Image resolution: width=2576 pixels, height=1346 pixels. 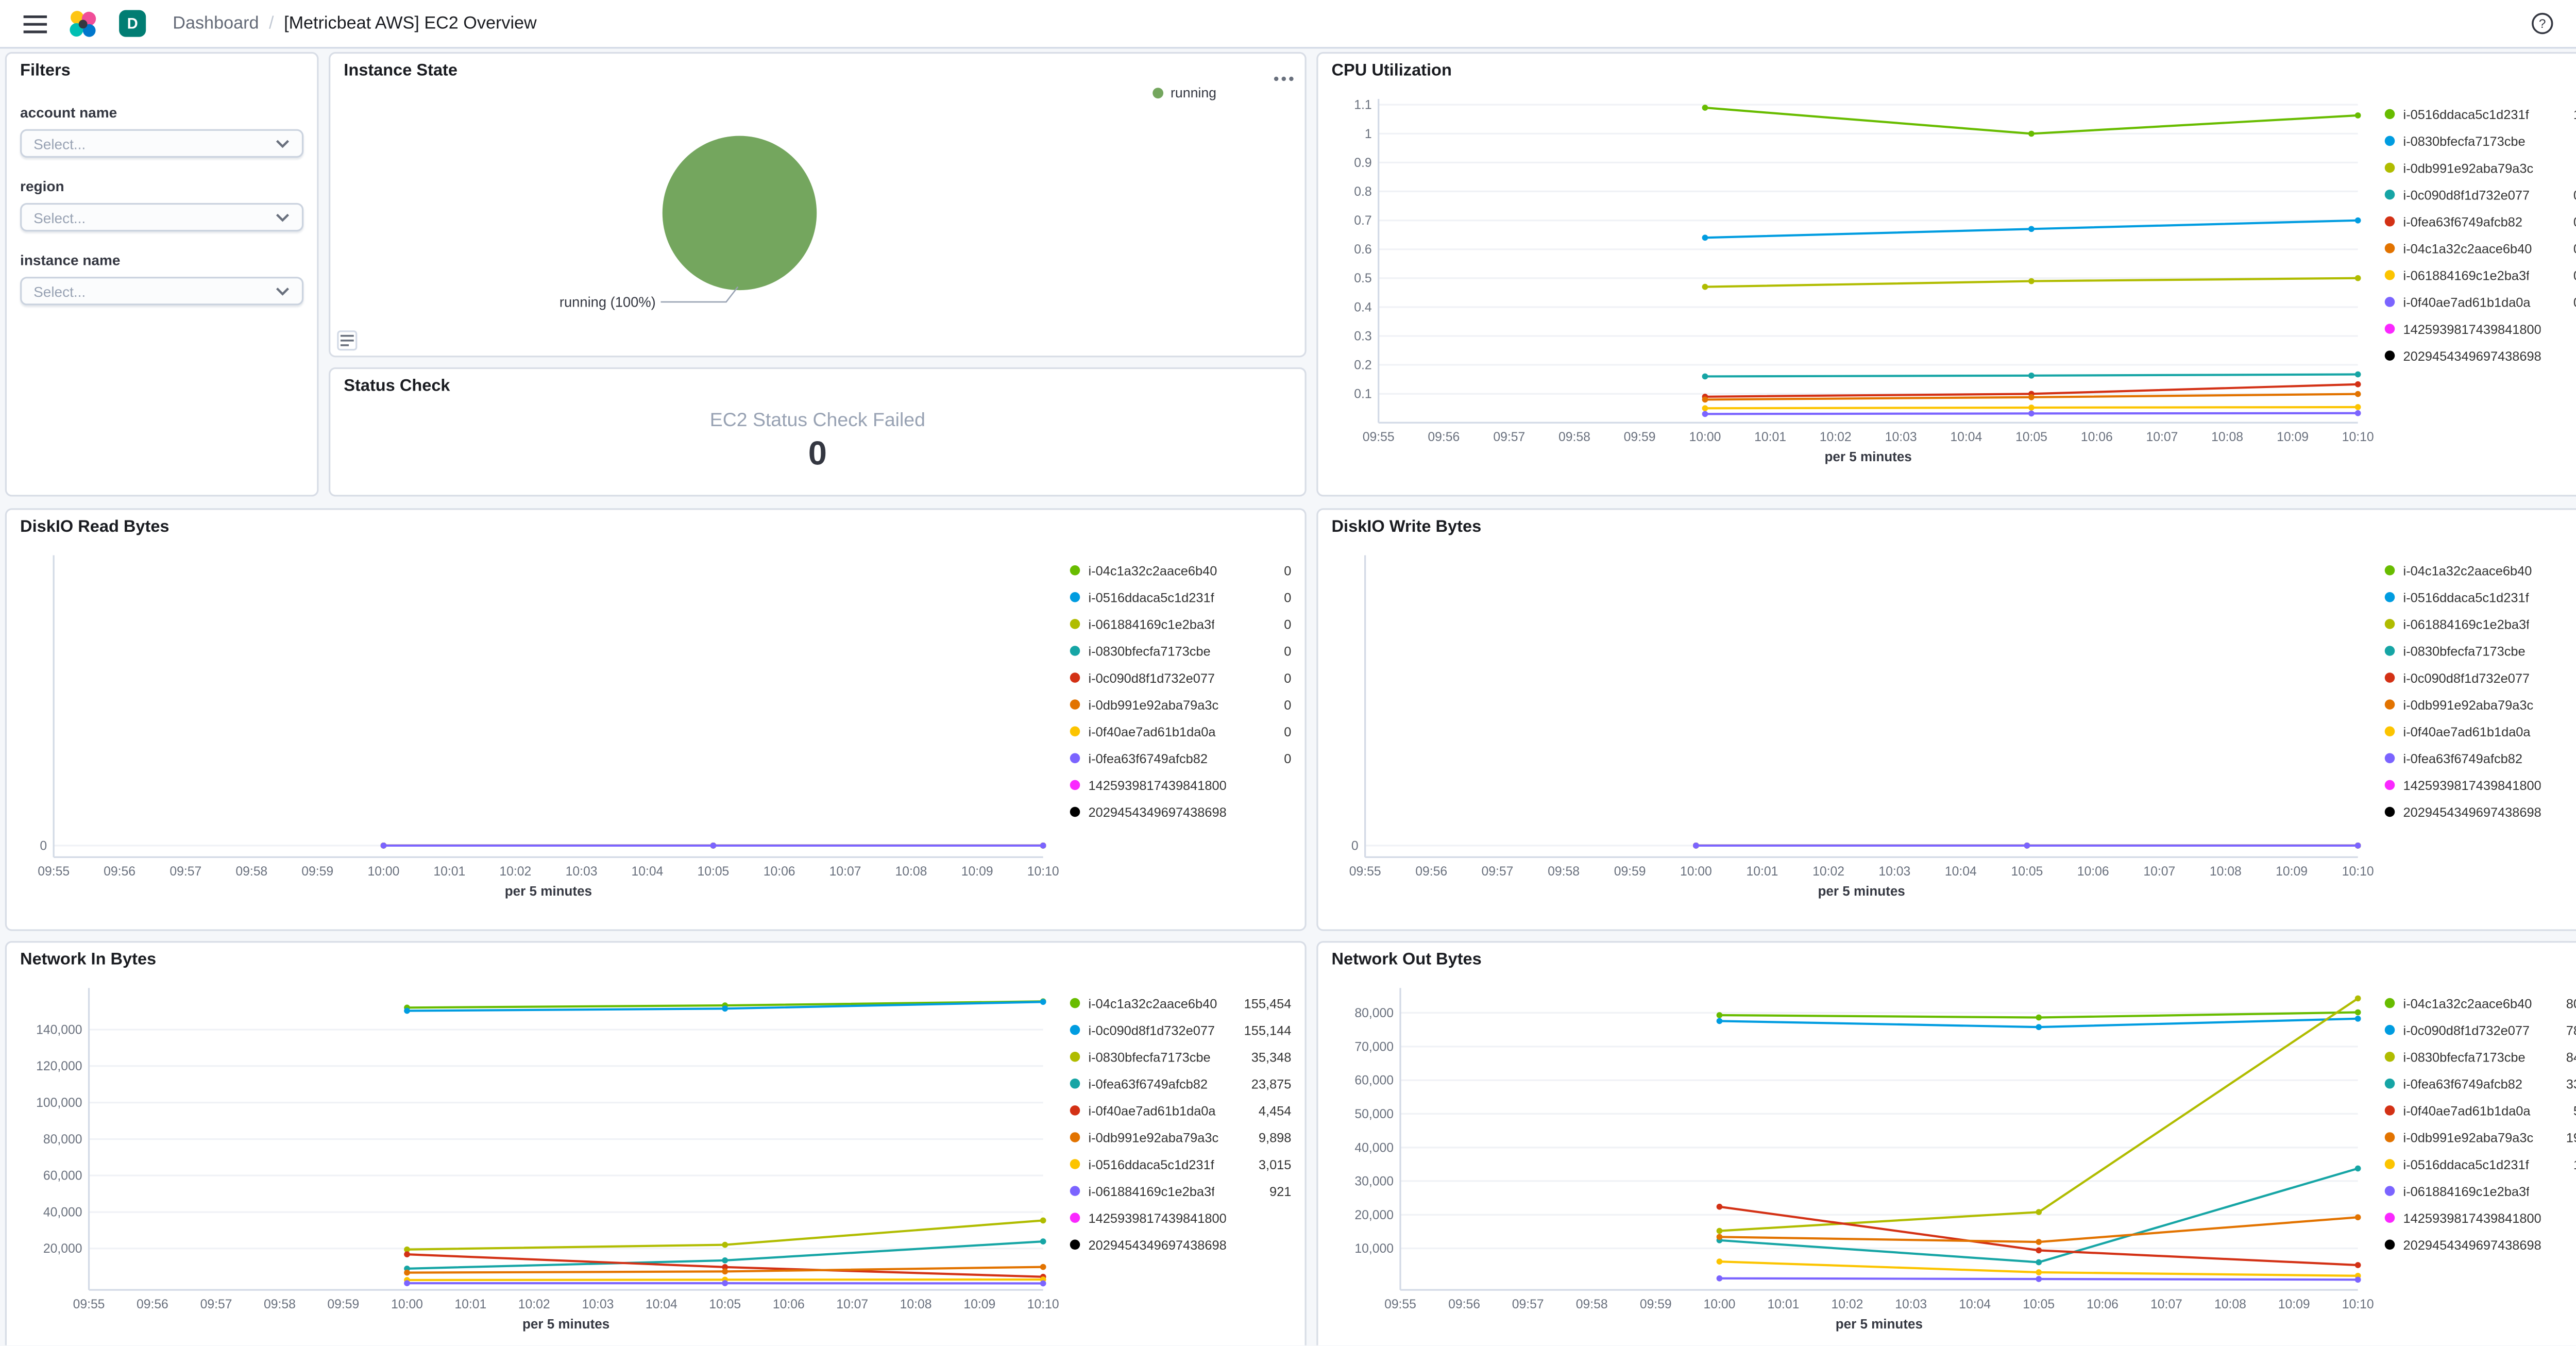 What do you see at coordinates (216, 23) in the screenshot?
I see `breadcrumb-dashboard: Dashboard` at bounding box center [216, 23].